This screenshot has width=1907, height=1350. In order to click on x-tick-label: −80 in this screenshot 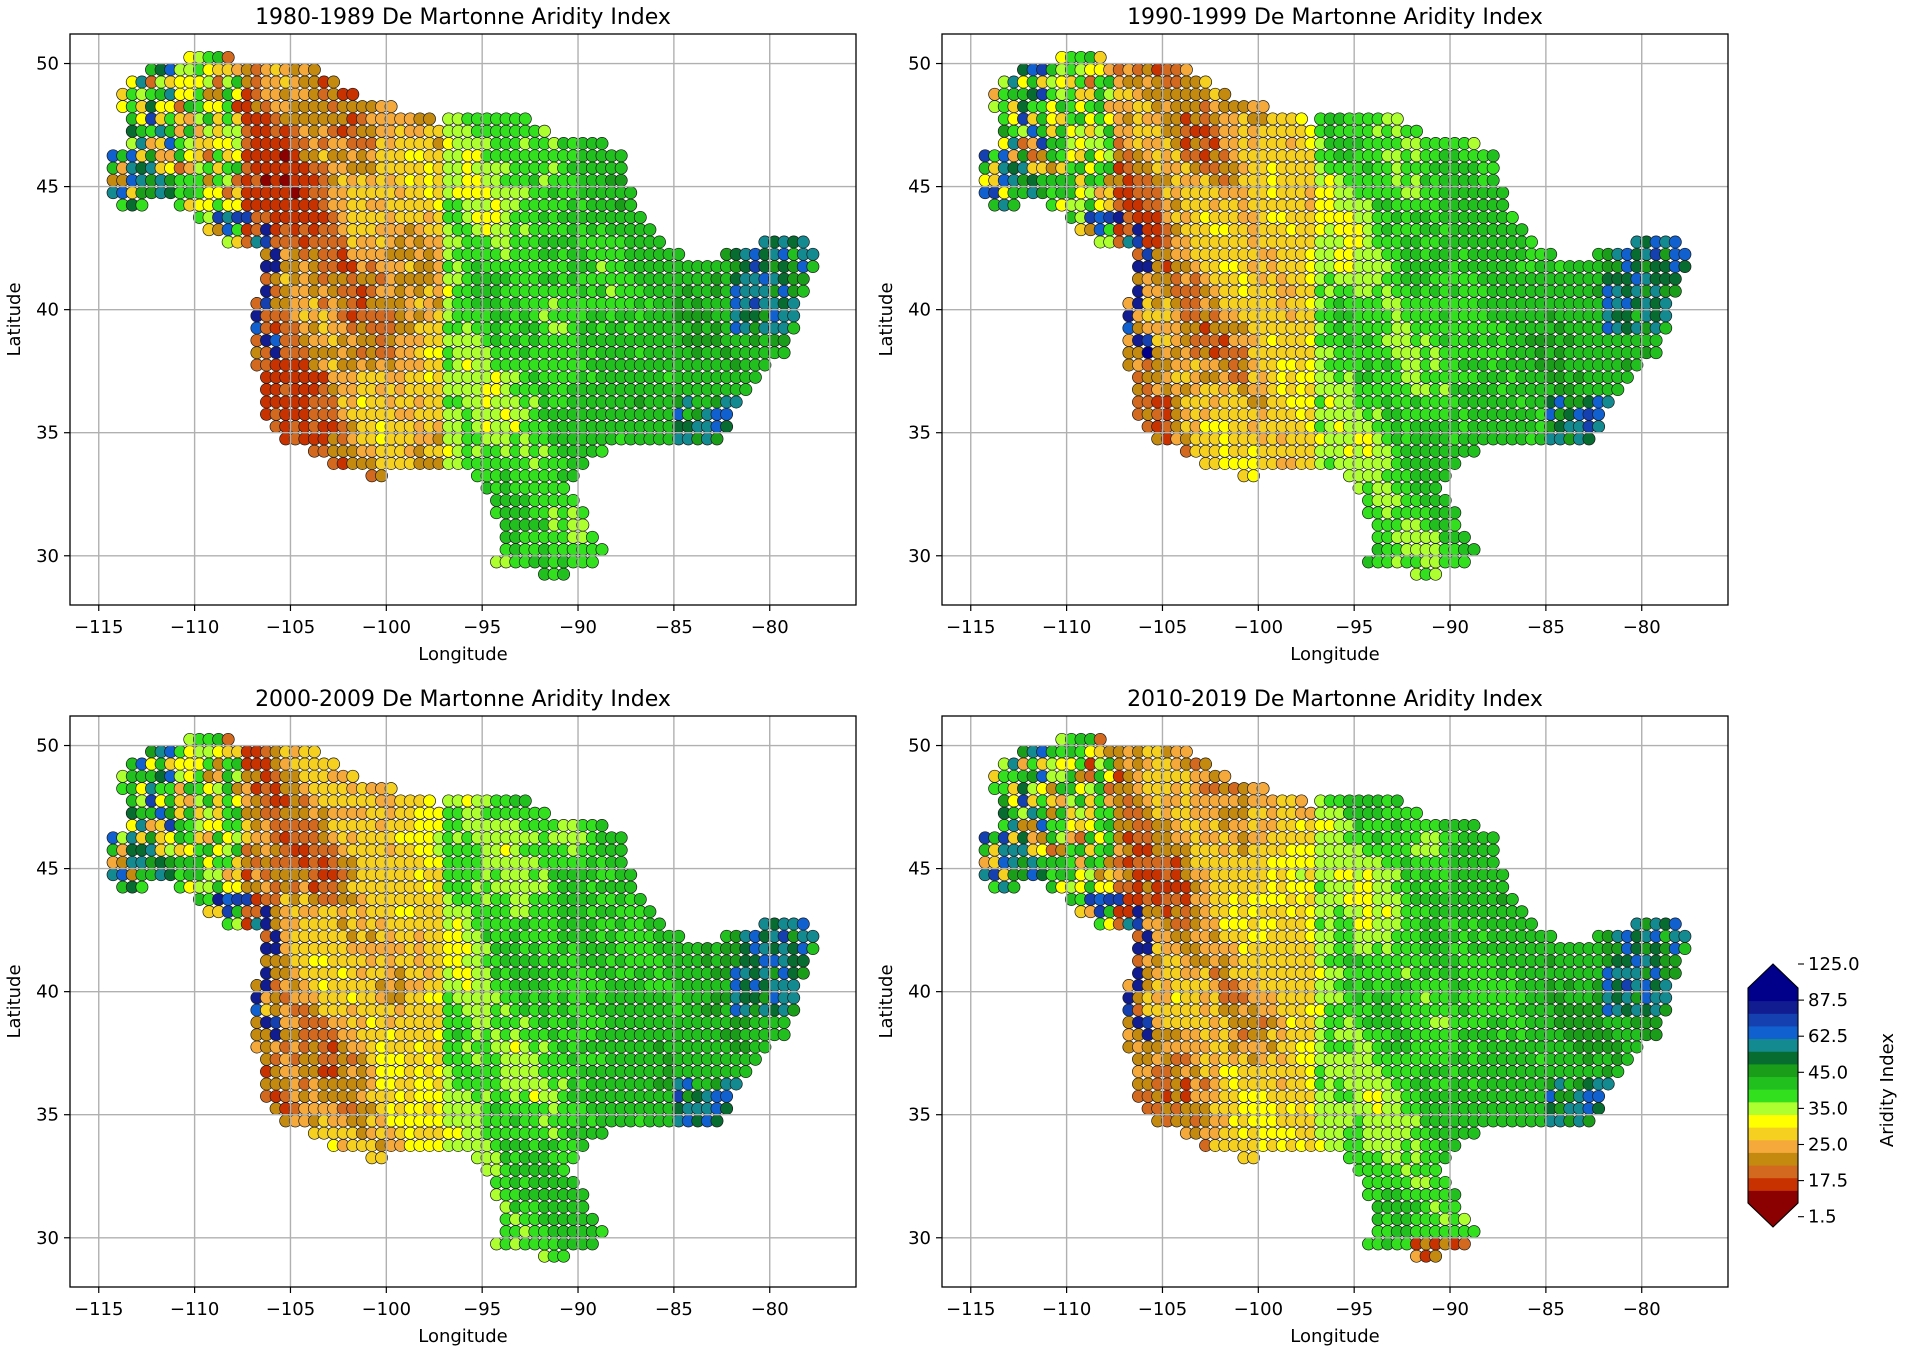, I will do `click(1642, 627)`.